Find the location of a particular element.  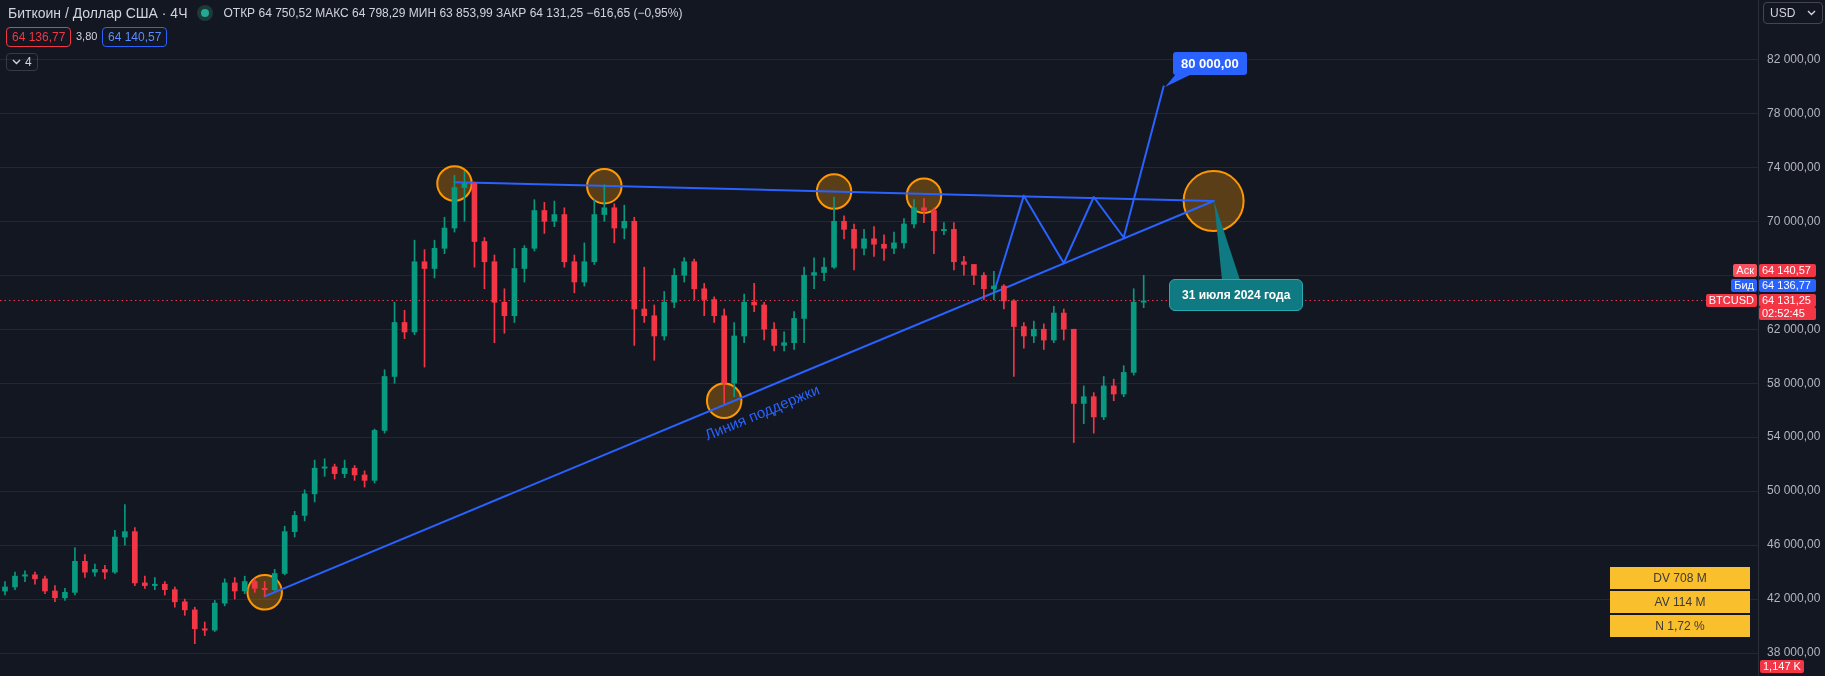

text: 1,147 K is located at coordinates (1782, 666).